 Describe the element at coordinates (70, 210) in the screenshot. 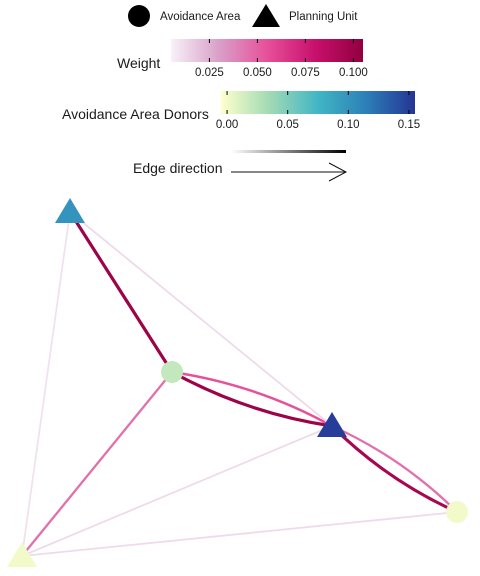

I see `node-A-planning-unit` at that location.